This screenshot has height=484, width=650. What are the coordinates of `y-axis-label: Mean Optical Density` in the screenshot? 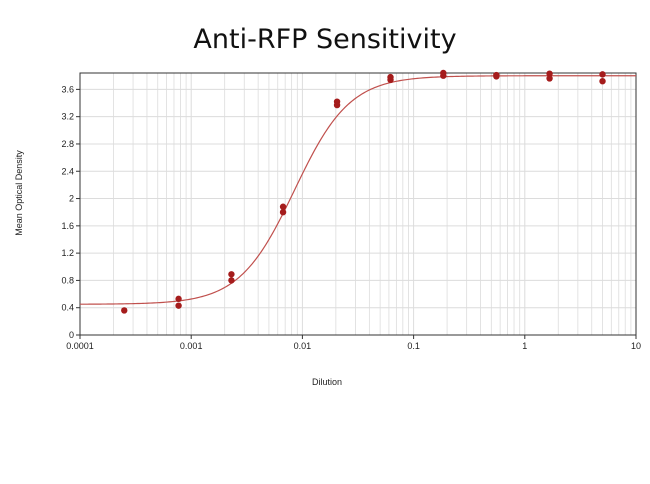 It's located at (19, 193).